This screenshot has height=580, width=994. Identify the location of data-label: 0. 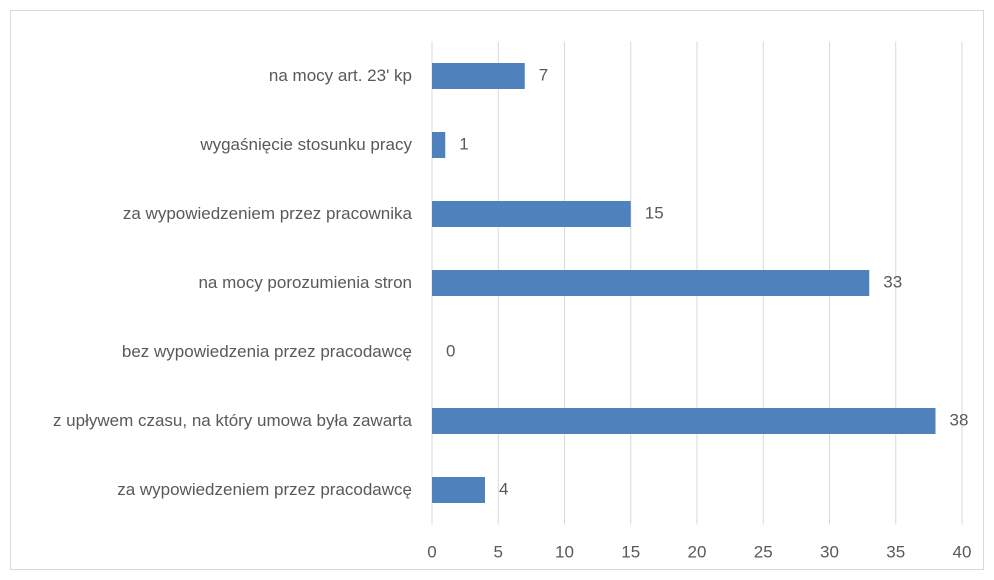
(450, 350).